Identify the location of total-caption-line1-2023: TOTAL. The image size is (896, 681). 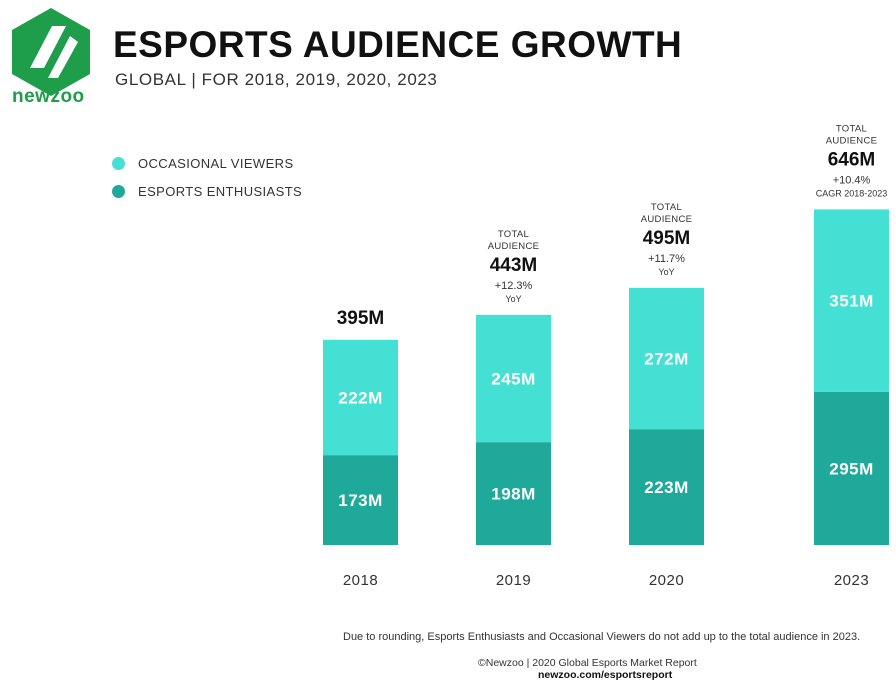
(851, 128).